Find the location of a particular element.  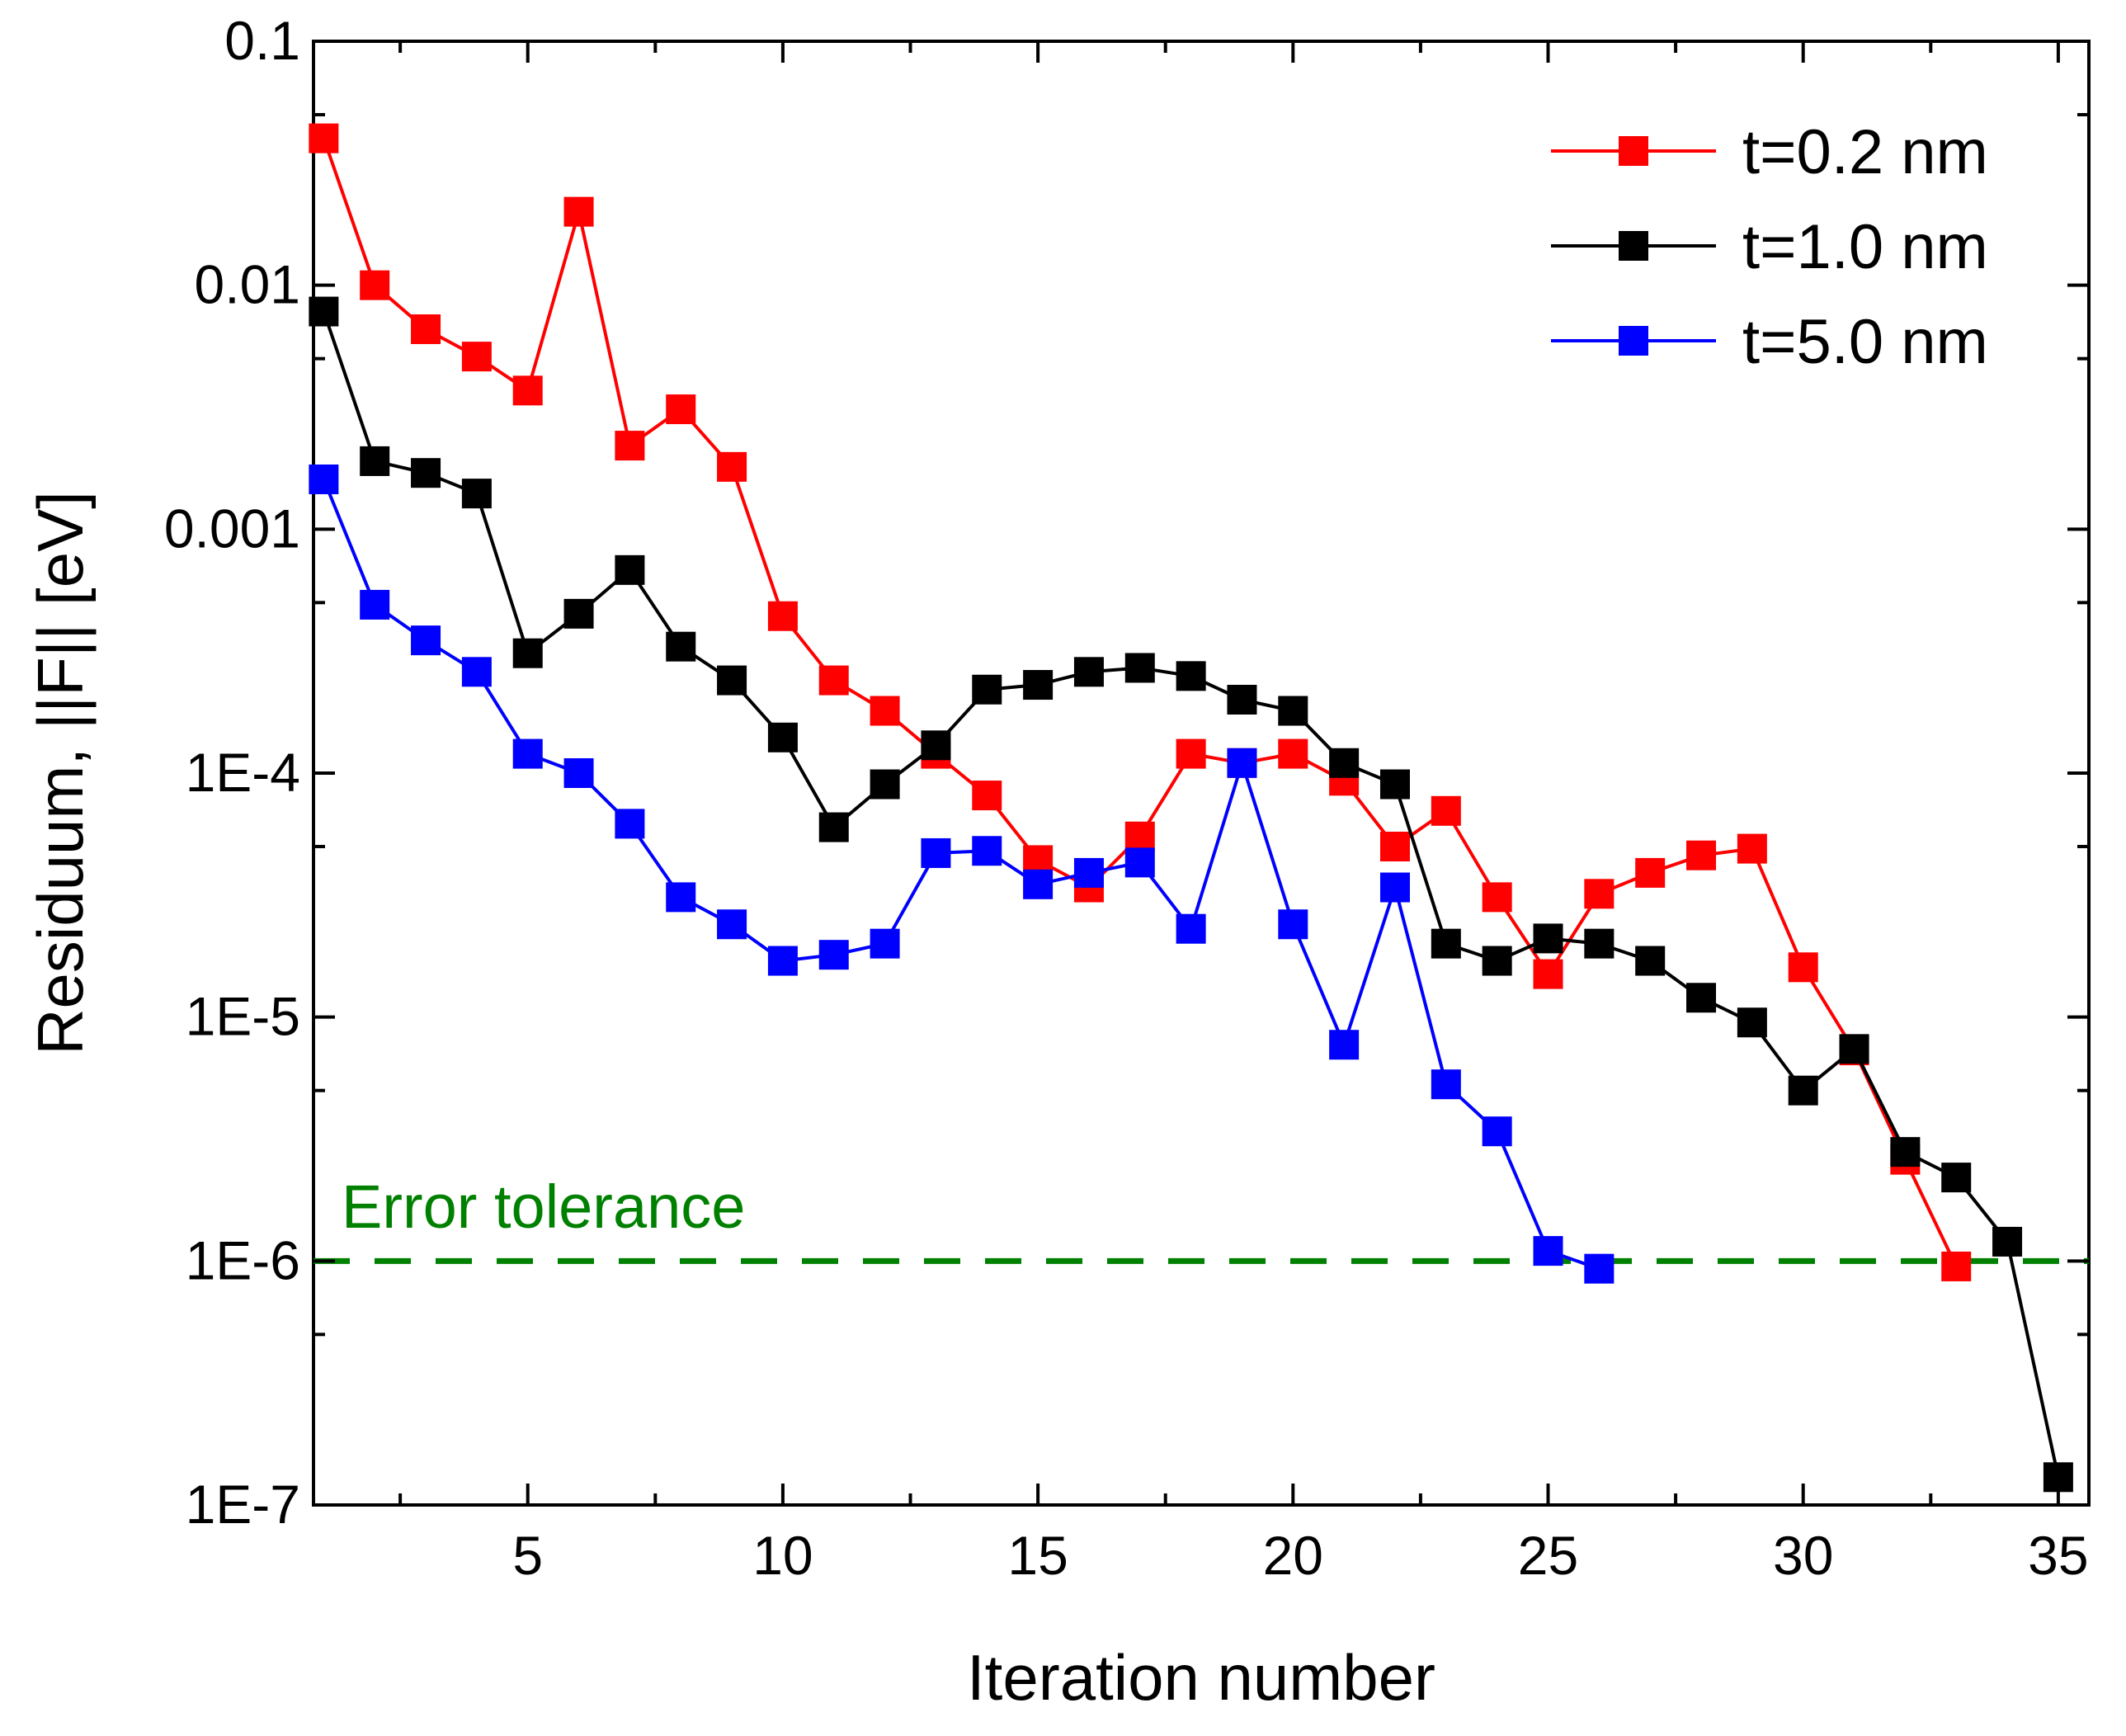

x-axis-title: Iteration number is located at coordinates (1201, 1677).